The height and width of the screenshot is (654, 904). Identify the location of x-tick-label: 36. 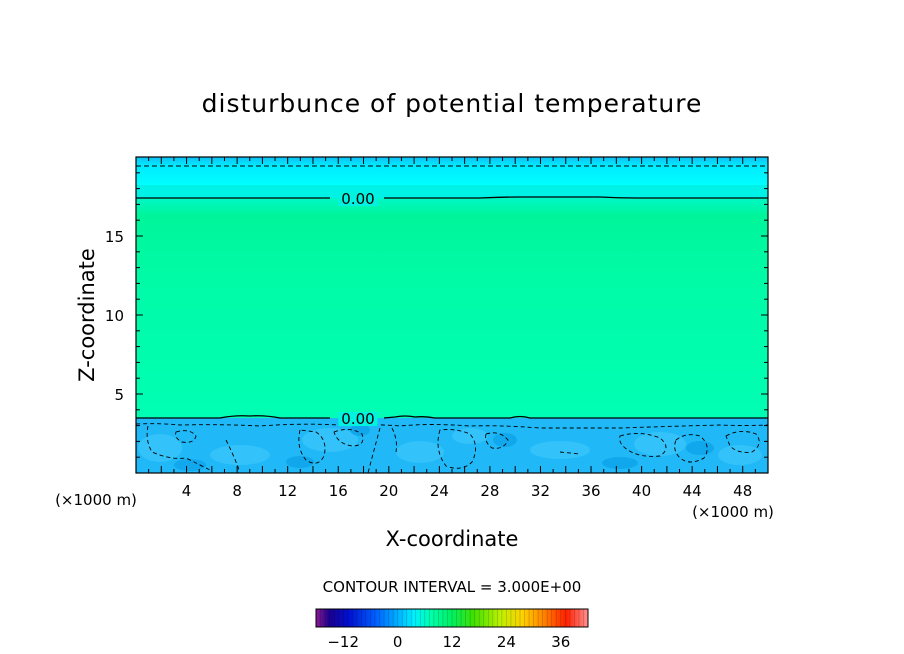
(590, 491).